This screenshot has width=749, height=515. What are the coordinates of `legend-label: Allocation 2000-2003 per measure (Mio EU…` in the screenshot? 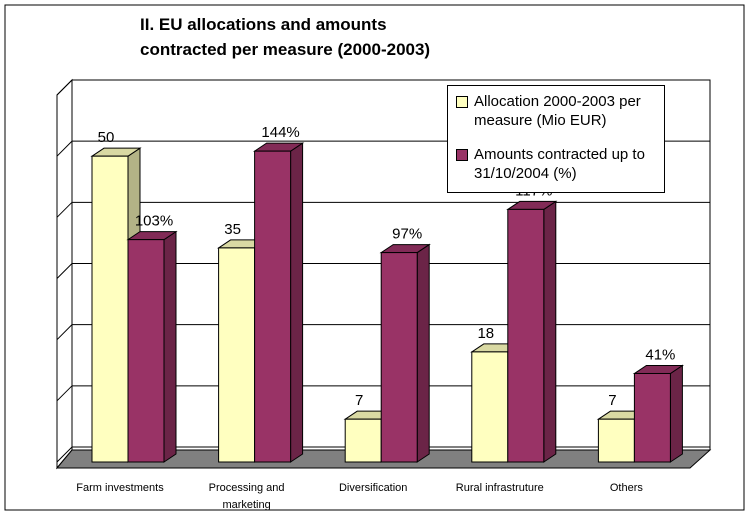 It's located at (557, 111).